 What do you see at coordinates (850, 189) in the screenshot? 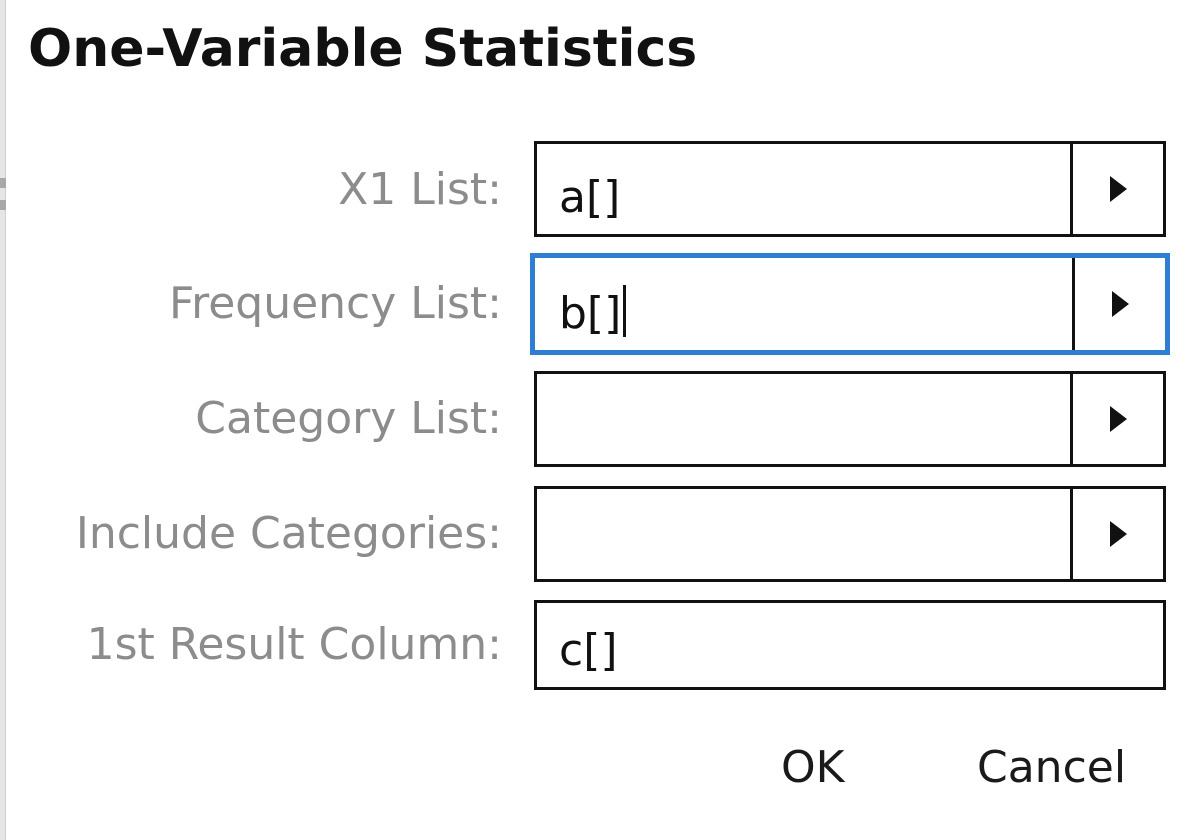
I see `x1-list-field: a[]` at bounding box center [850, 189].